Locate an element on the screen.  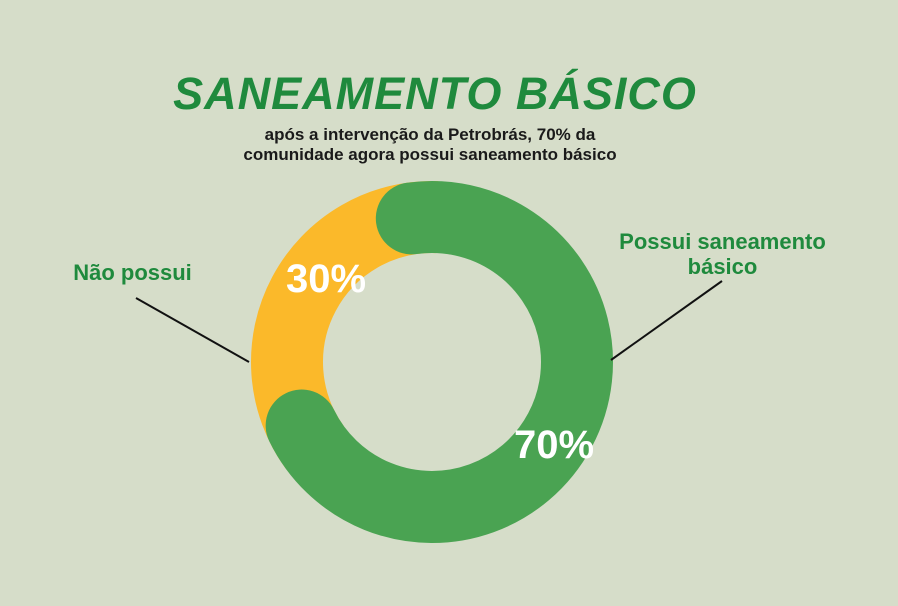
label-70-percent: 70% is located at coordinates (554, 445).